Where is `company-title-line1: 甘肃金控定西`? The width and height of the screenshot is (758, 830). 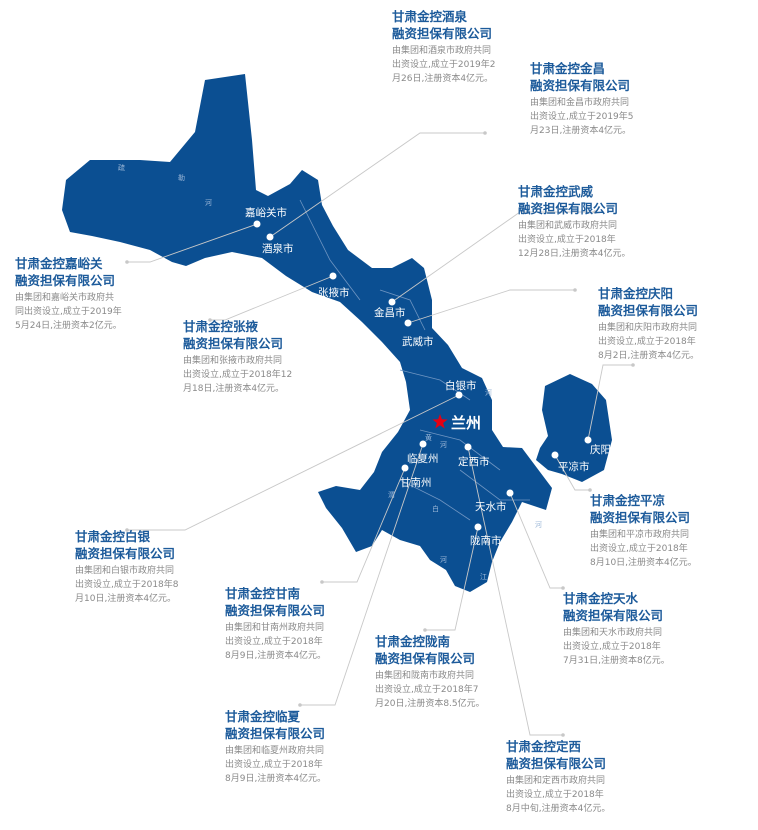 company-title-line1: 甘肃金控定西 is located at coordinates (544, 746).